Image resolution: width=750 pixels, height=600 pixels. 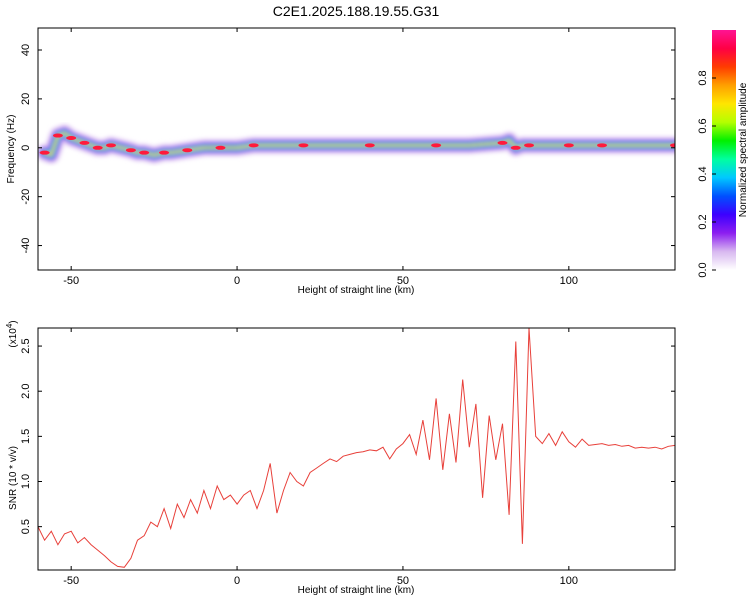 I want to click on snr-y-tick-label: 0.5, so click(x=26, y=526).